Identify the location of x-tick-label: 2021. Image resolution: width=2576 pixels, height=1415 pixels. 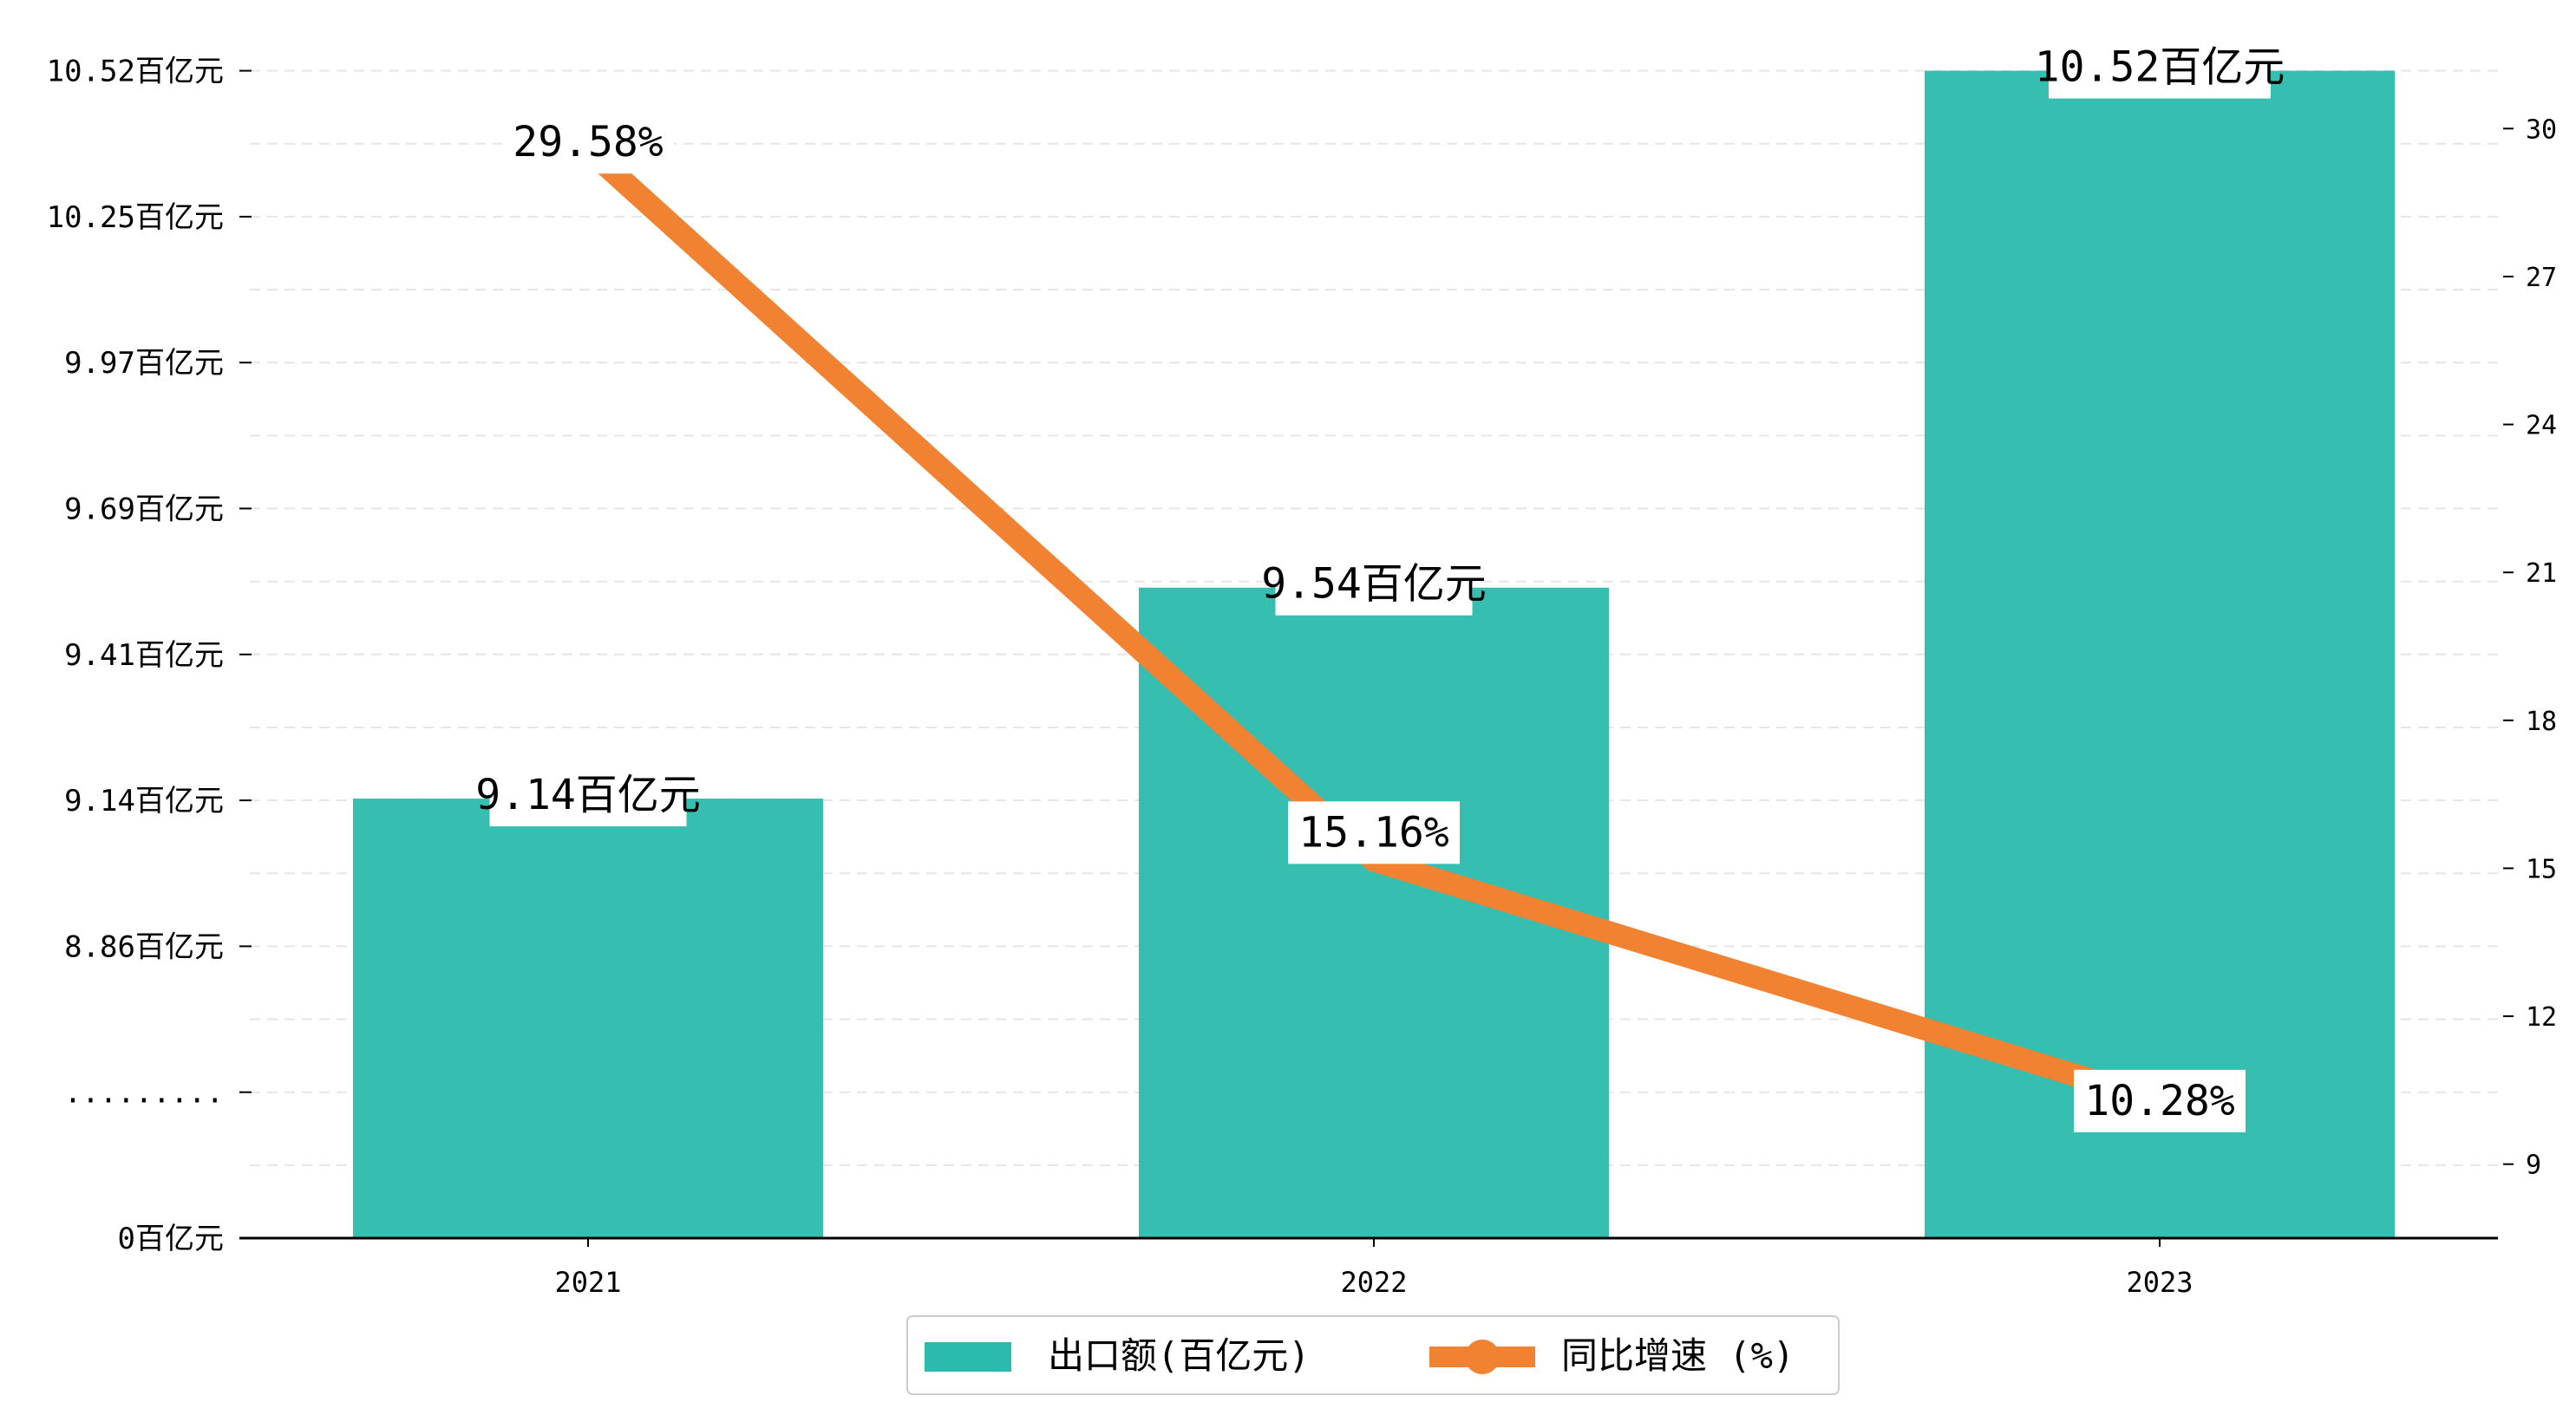
(587, 1282).